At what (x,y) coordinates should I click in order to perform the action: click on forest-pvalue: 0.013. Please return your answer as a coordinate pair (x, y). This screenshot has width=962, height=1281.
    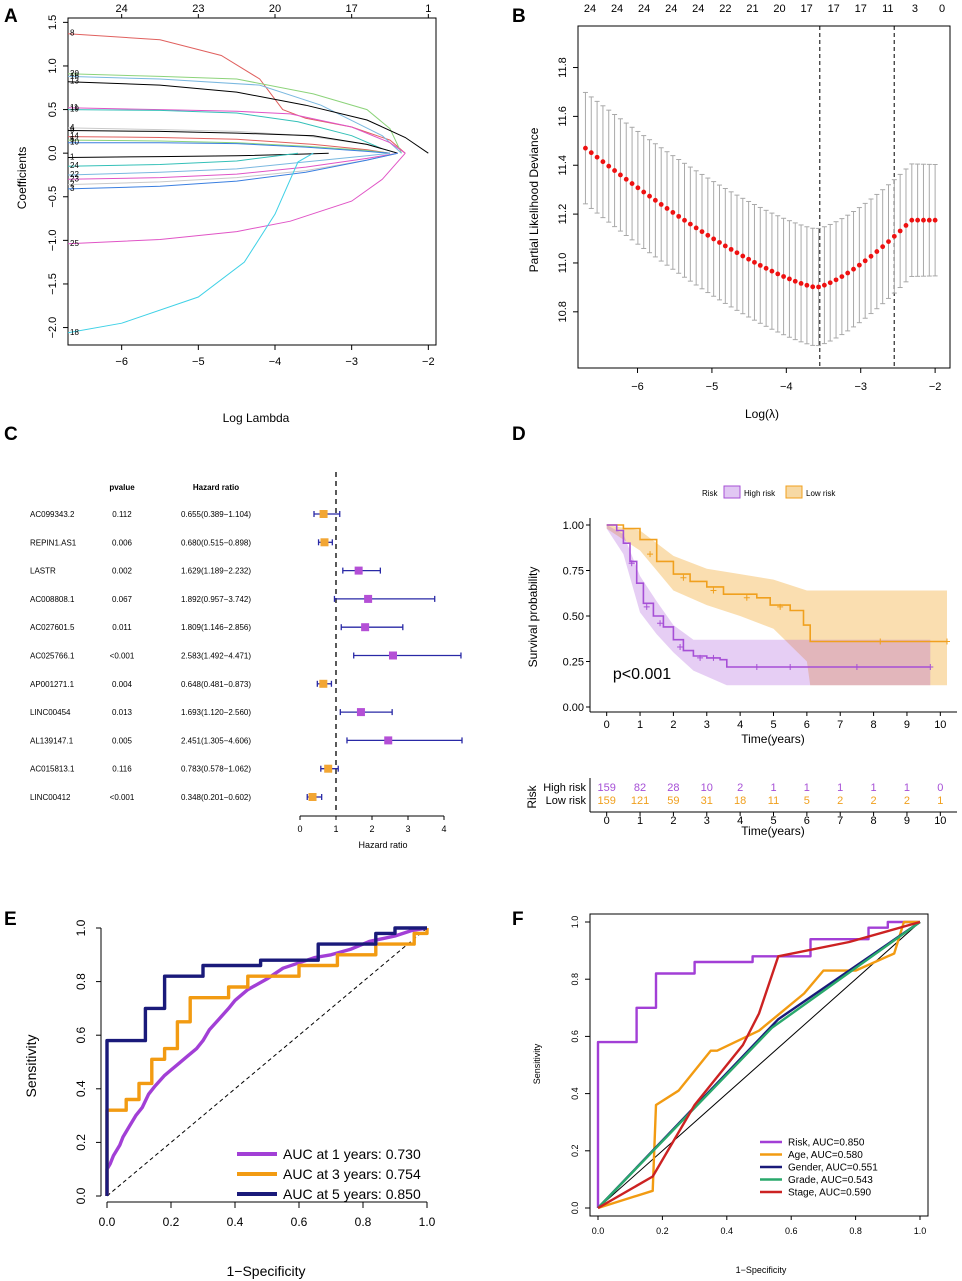
    Looking at the image, I should click on (122, 712).